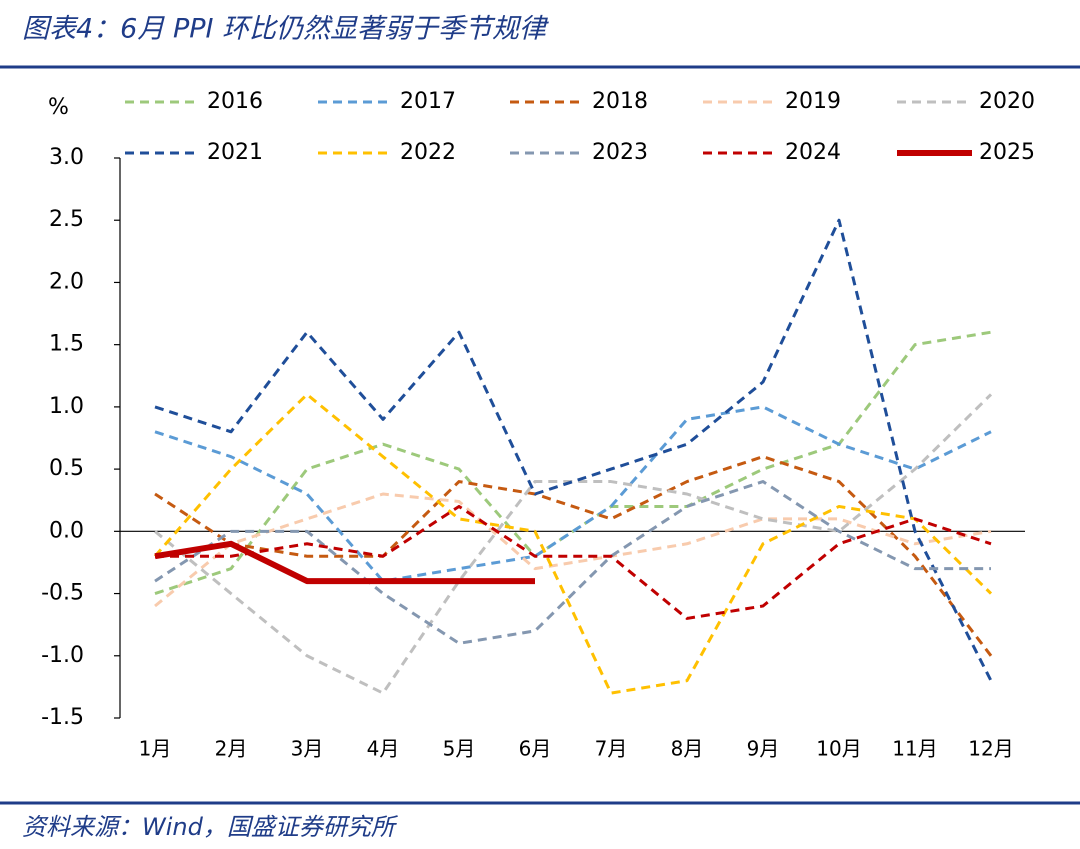 The width and height of the screenshot is (1080, 849). What do you see at coordinates (838, 749) in the screenshot?
I see `x-tick-label: 10月` at bounding box center [838, 749].